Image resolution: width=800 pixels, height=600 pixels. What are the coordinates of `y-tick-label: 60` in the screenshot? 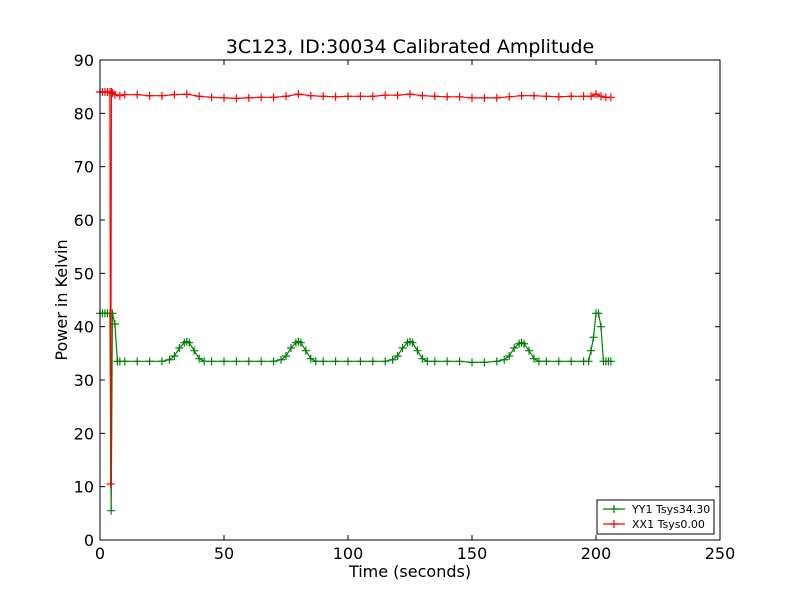 It's located at (84, 220).